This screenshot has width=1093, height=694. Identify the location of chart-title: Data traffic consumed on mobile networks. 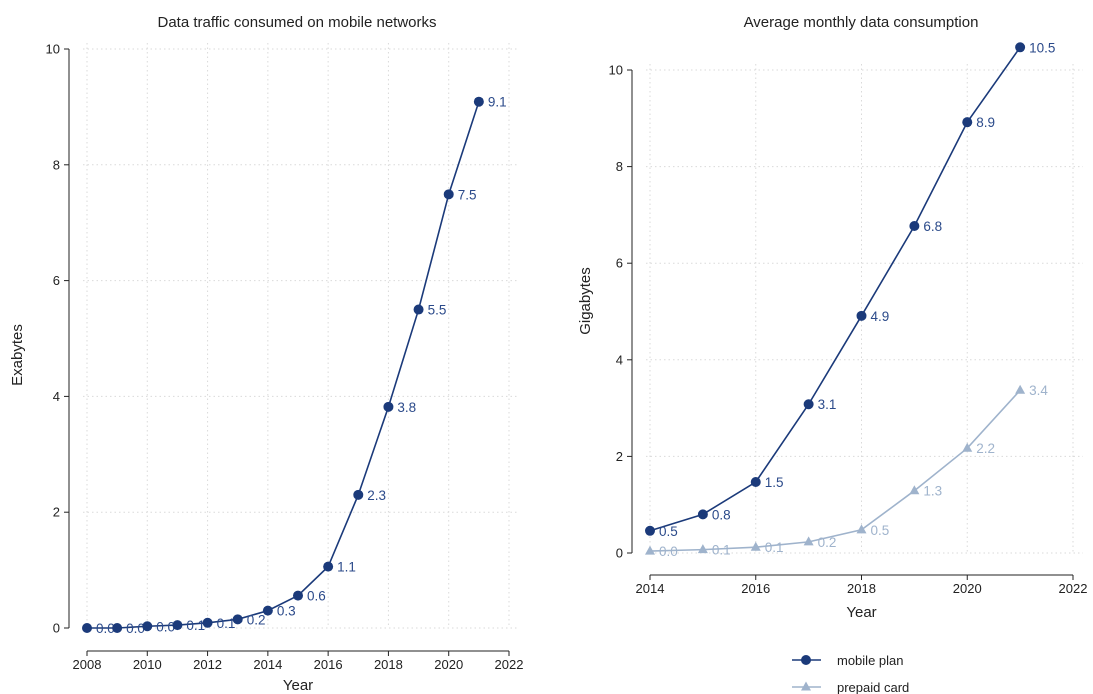
(296, 22).